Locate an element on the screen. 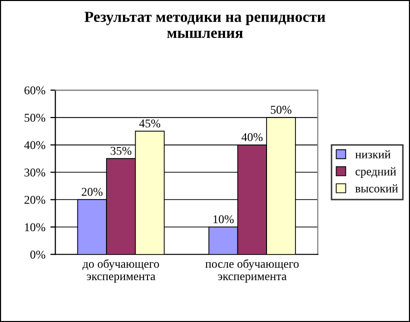 Image resolution: width=410 pixels, height=322 pixels. legend-label: низкий is located at coordinates (373, 154).